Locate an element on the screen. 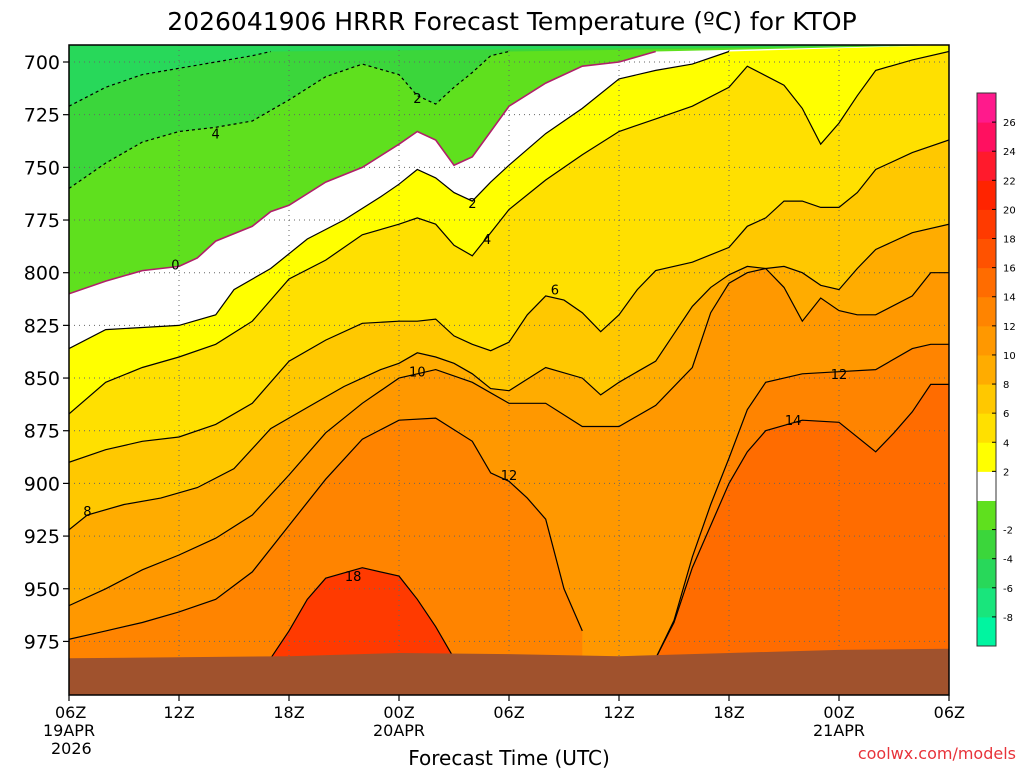 This screenshot has width=1024, height=768. x-tick-label-6: 18Z is located at coordinates (728, 712).